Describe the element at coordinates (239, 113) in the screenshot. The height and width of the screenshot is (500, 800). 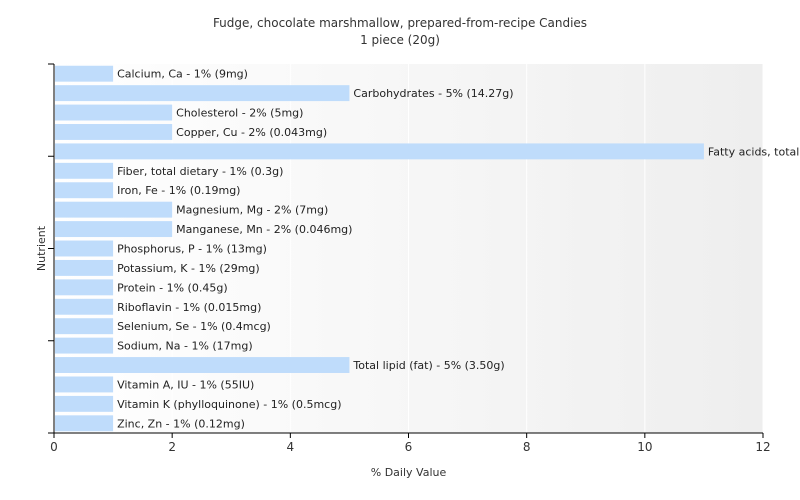
I see `bar-label: Cholesterol - 2% (5mg)` at that location.